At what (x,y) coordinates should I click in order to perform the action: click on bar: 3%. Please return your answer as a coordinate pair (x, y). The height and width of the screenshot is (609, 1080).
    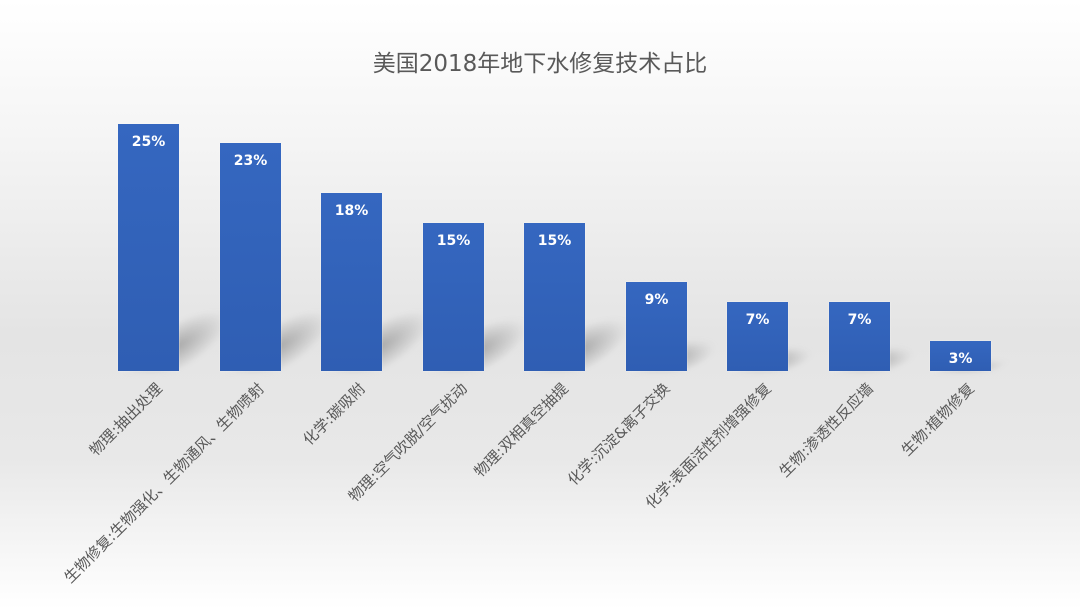
    Looking at the image, I should click on (960, 356).